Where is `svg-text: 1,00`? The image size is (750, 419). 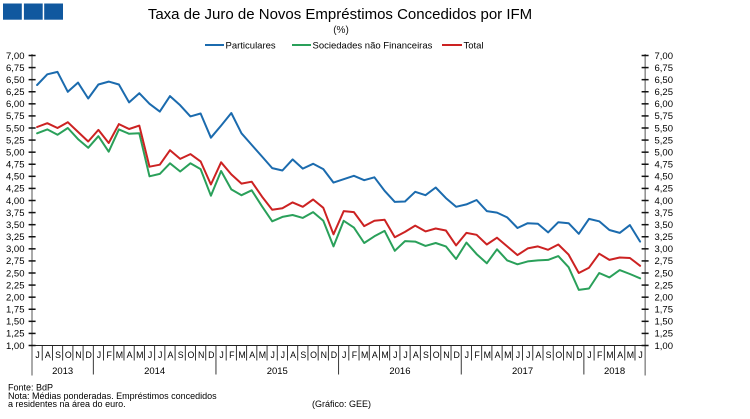
svg-text: 1,00 is located at coordinates (15, 346).